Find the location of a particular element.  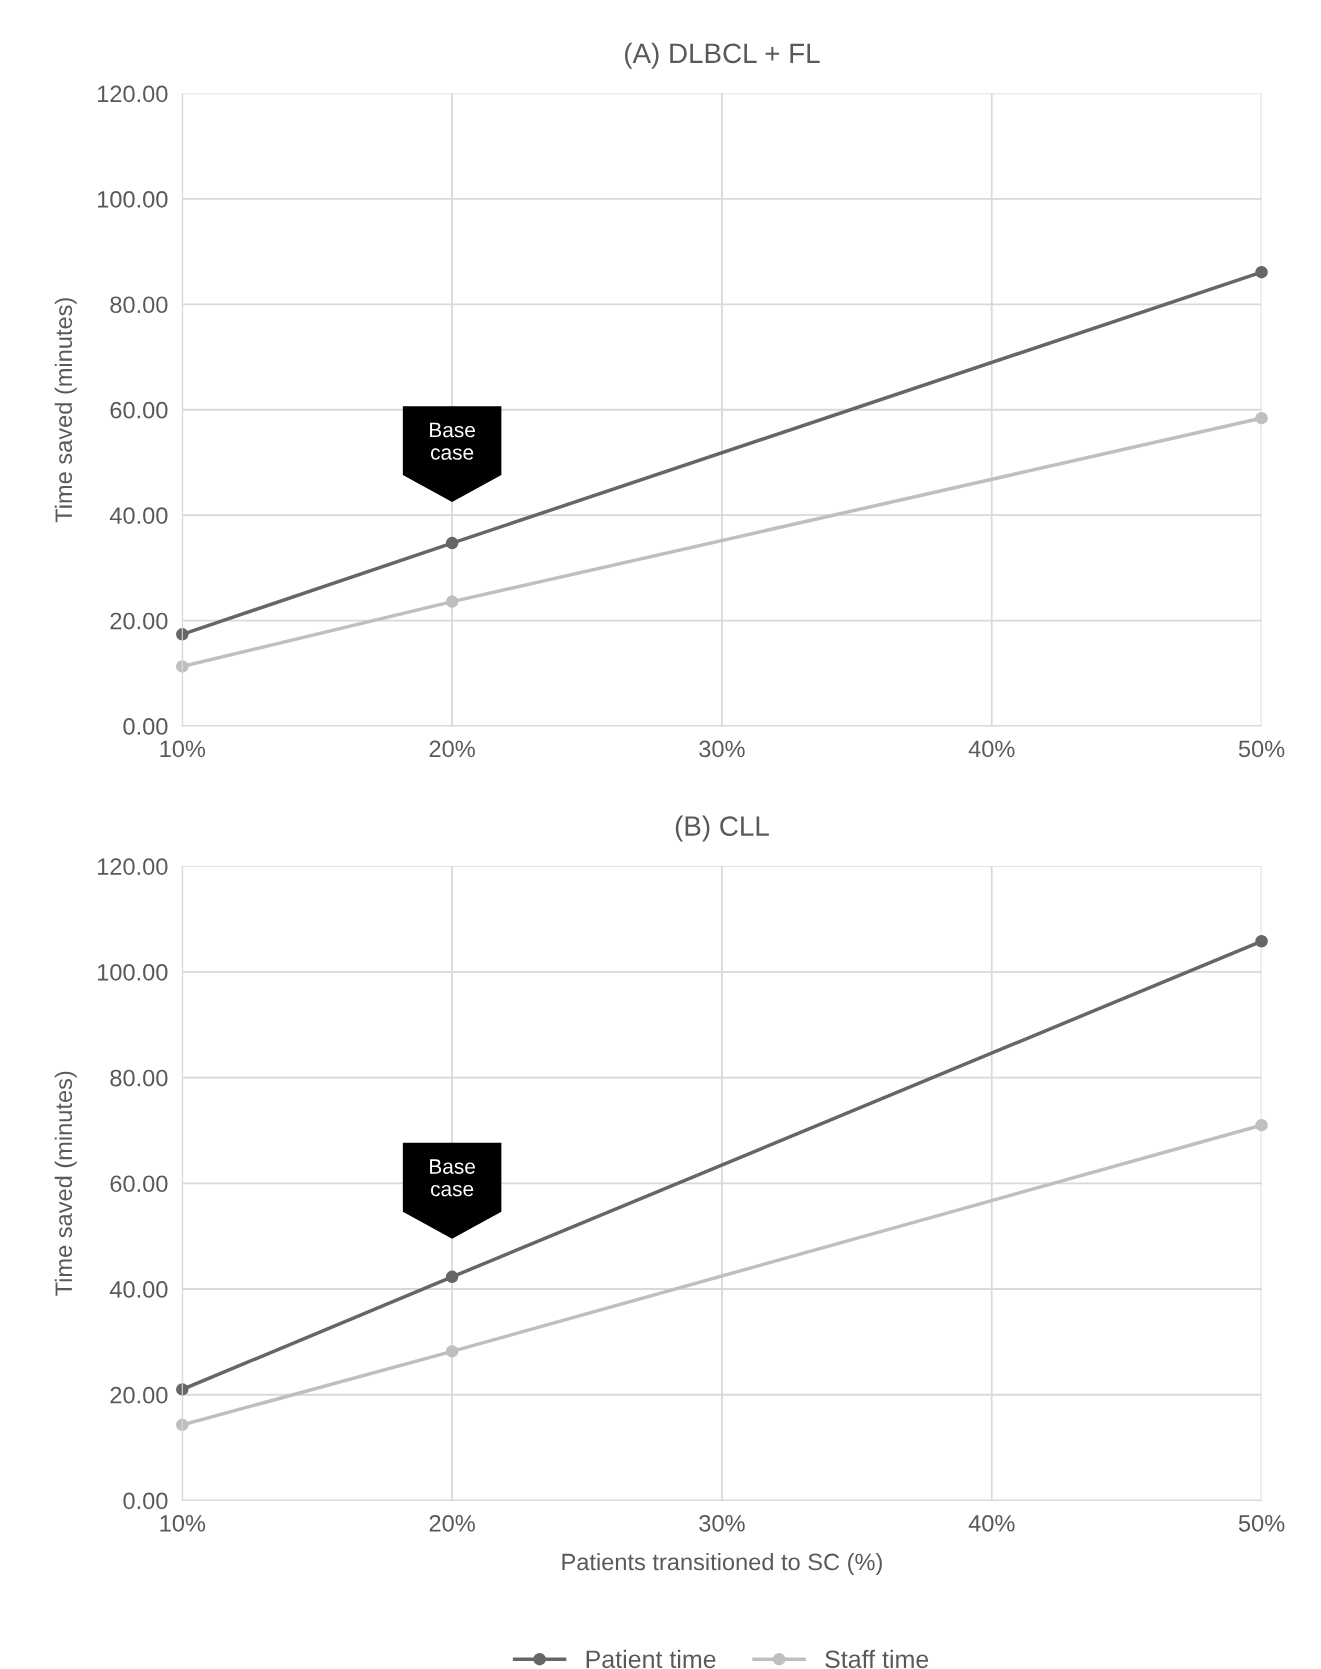

chart-title: (B) CLL is located at coordinates (722, 828).